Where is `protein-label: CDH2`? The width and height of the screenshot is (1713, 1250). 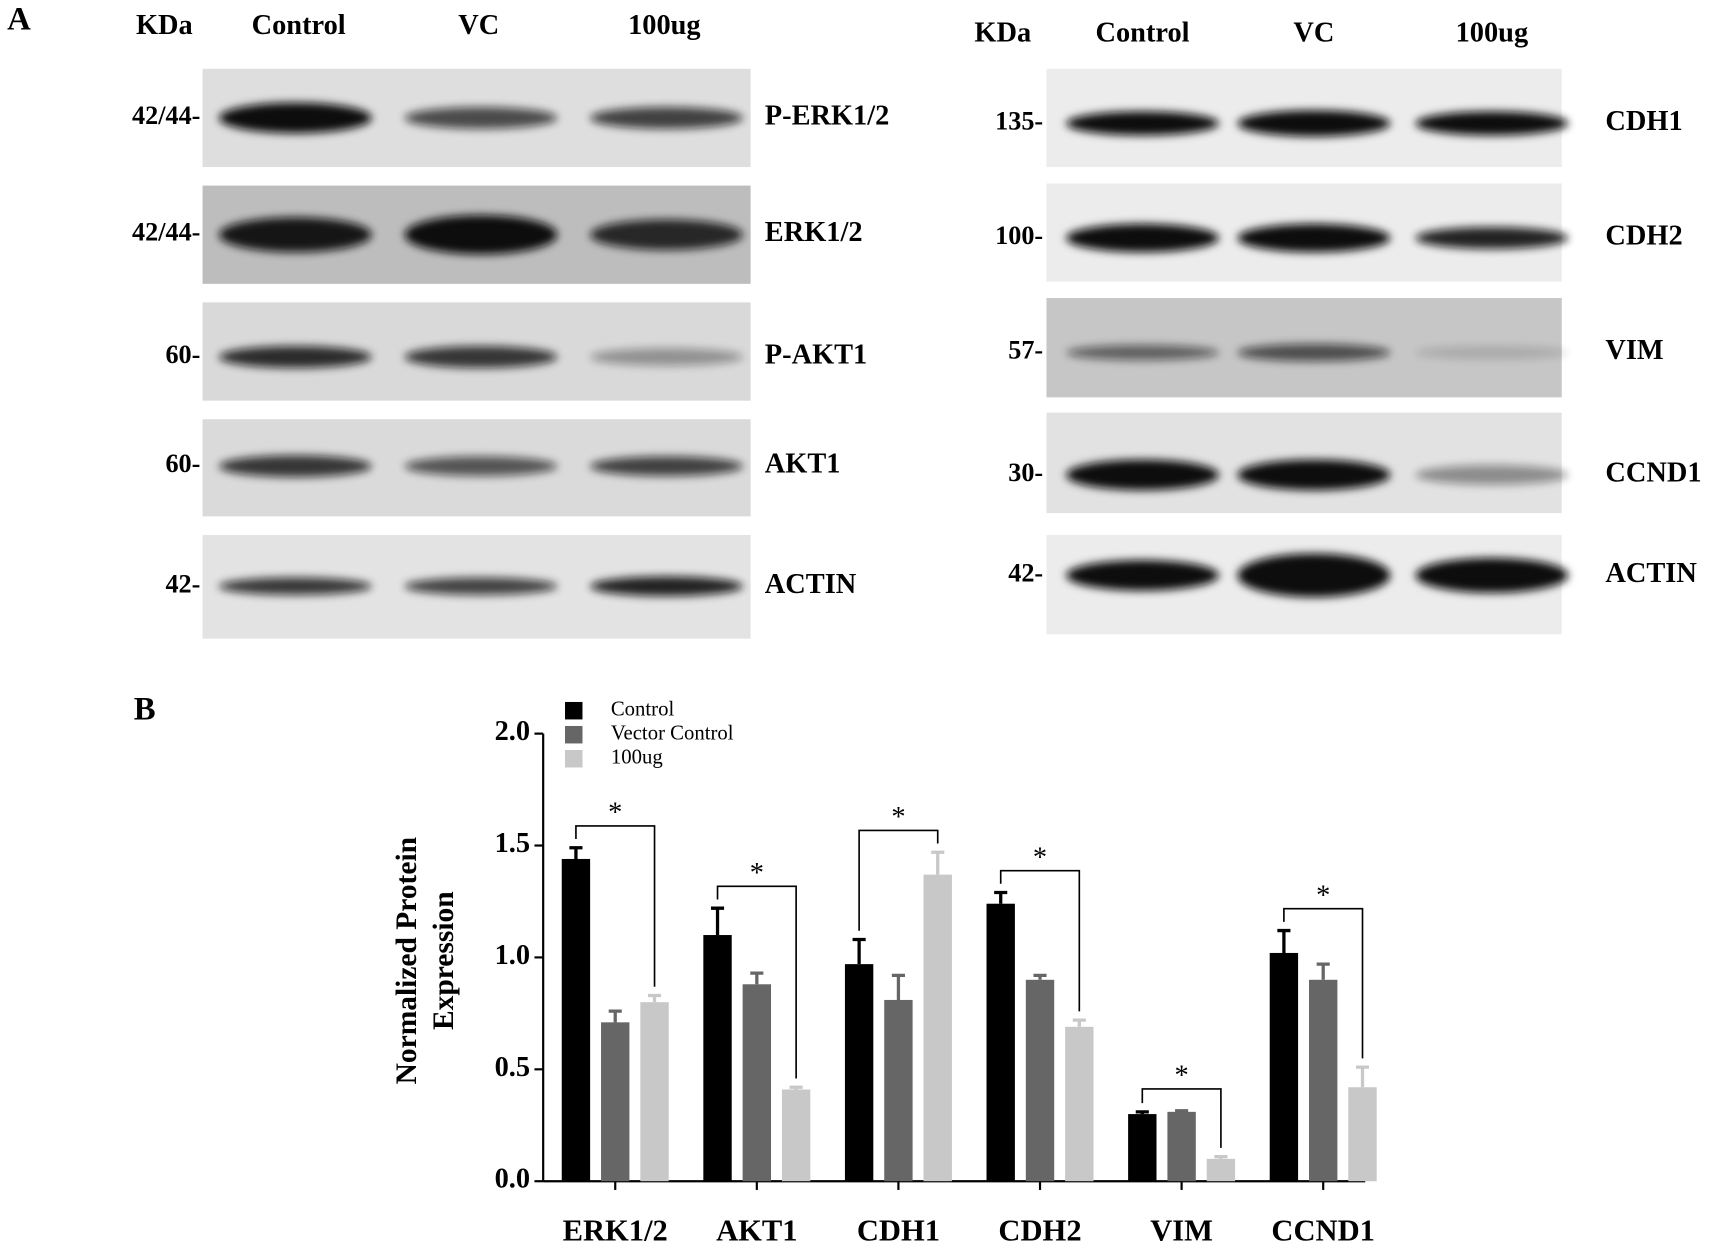
protein-label: CDH2 is located at coordinates (1643, 236).